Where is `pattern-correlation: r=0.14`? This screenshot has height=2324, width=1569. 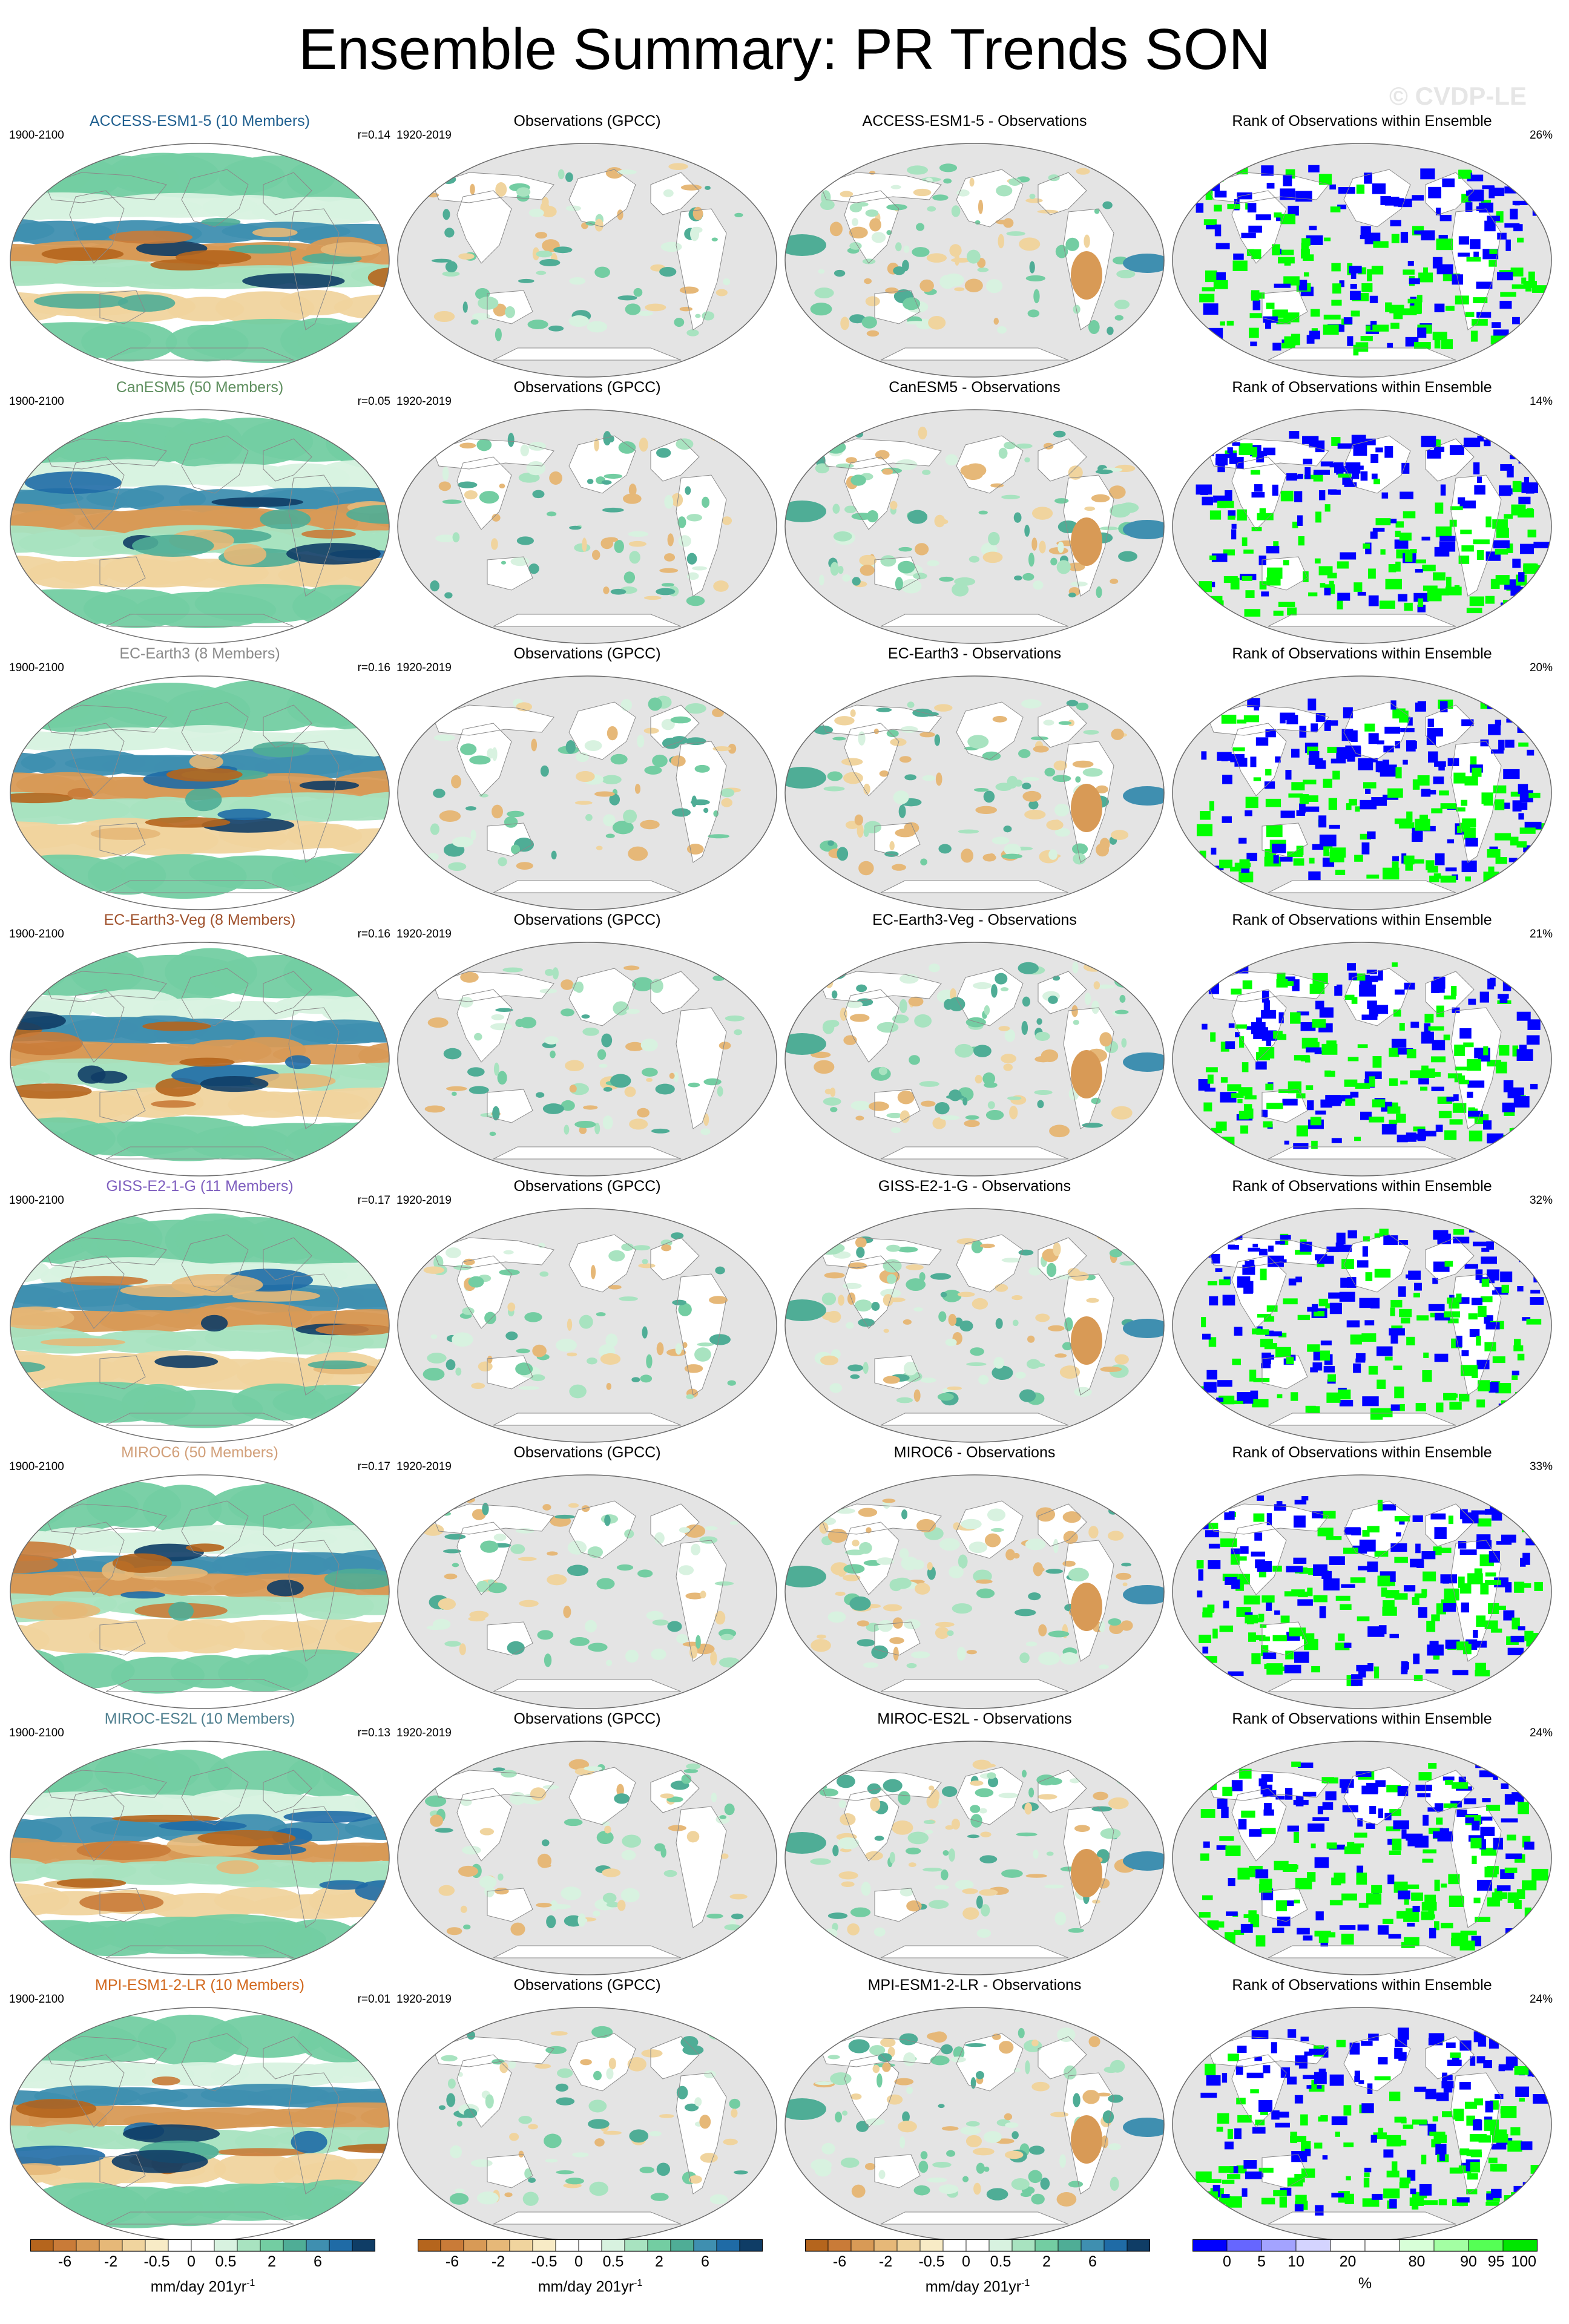 pattern-correlation: r=0.14 is located at coordinates (373, 135).